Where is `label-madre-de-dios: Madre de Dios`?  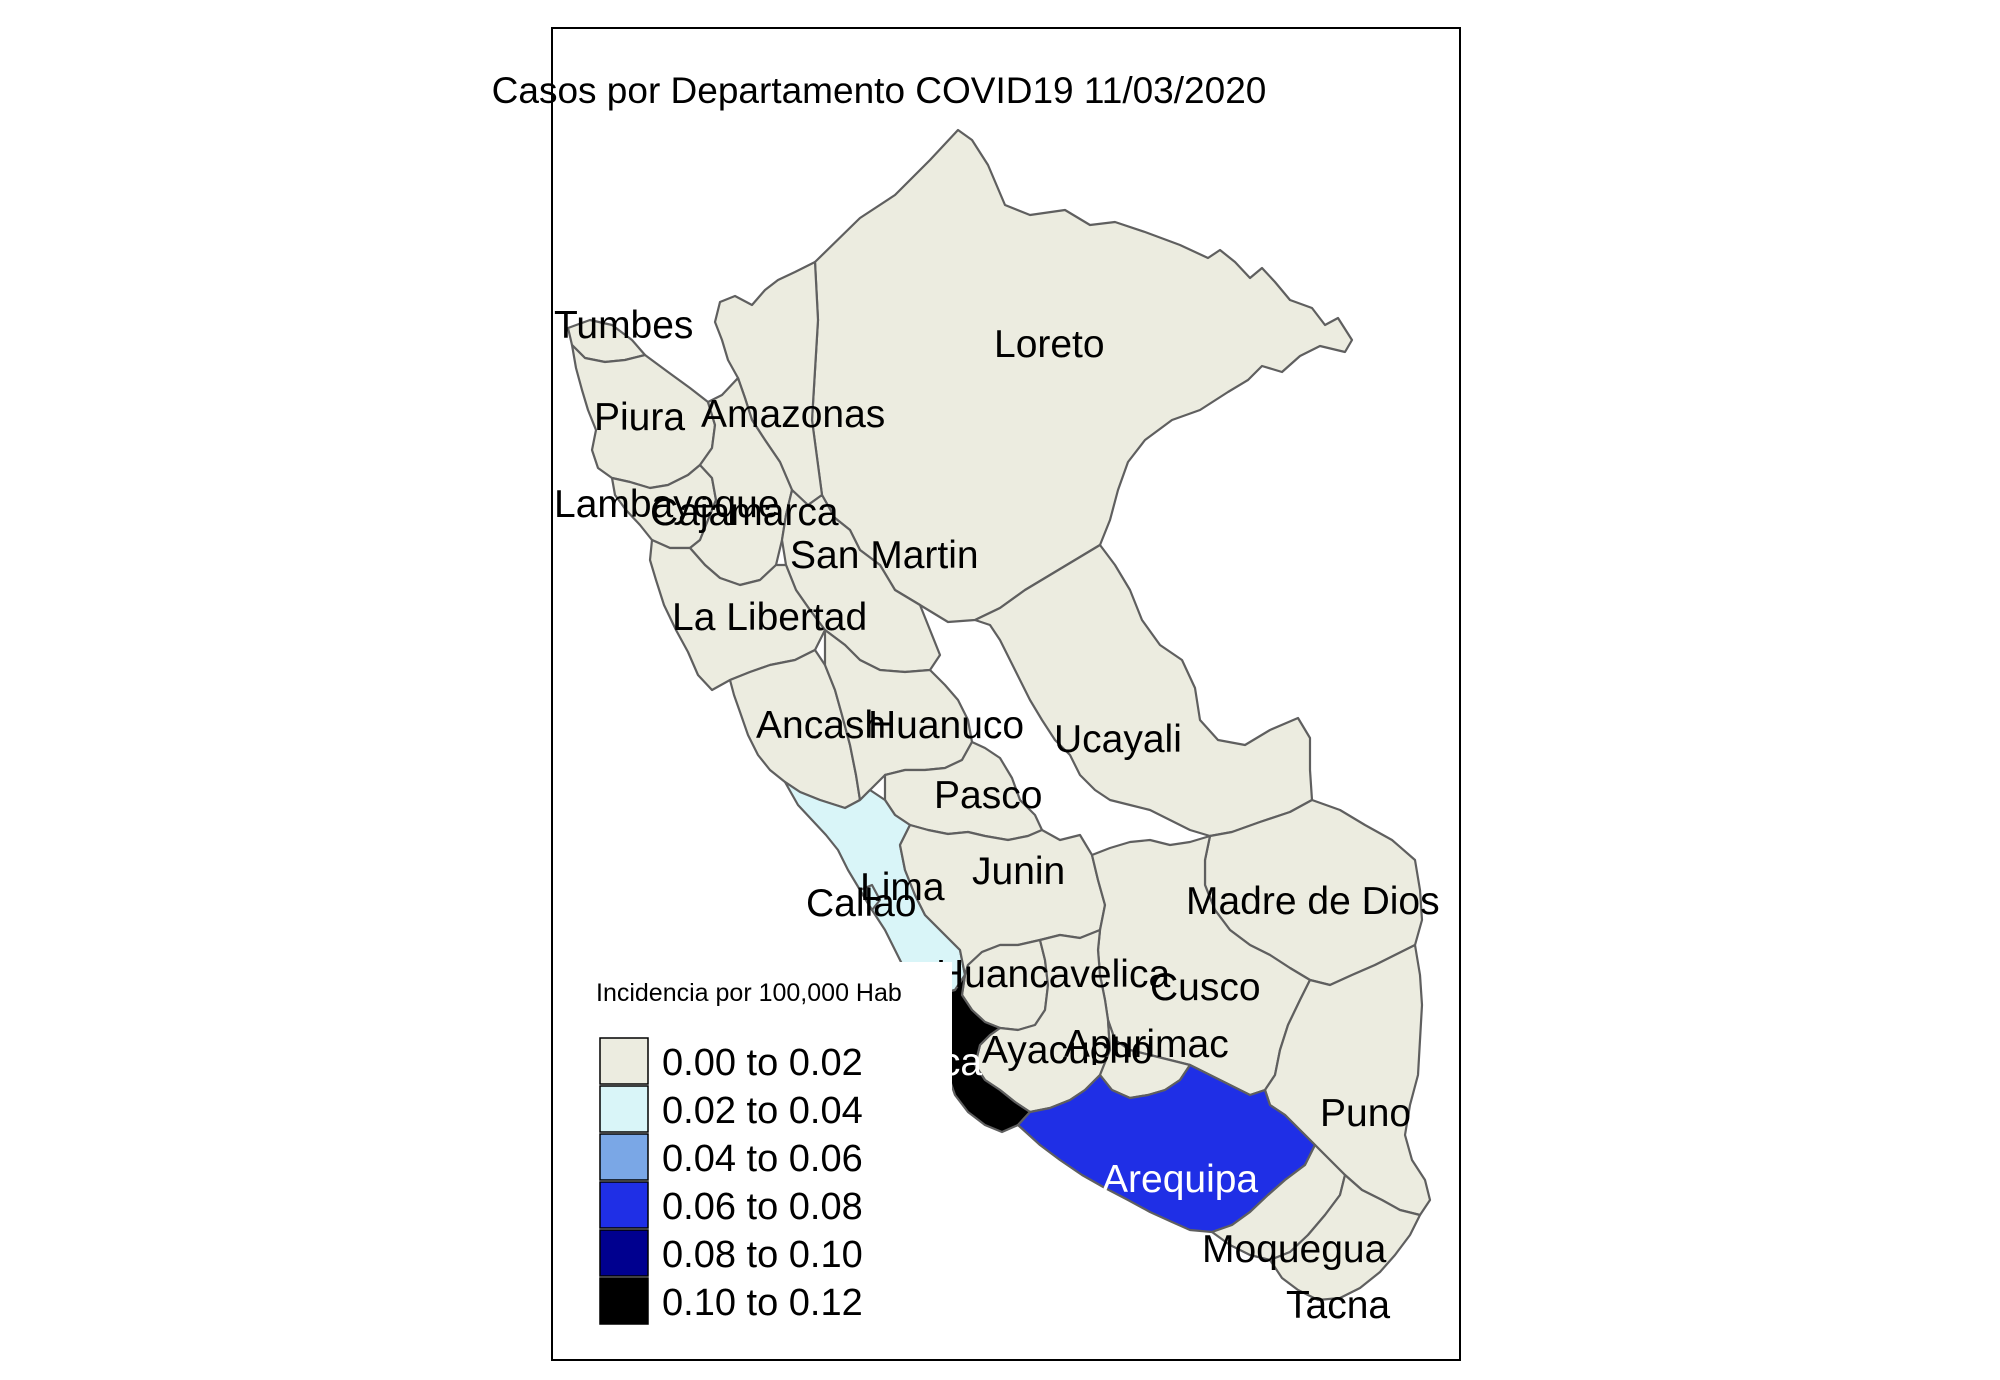 label-madre-de-dios: Madre de Dios is located at coordinates (1313, 901).